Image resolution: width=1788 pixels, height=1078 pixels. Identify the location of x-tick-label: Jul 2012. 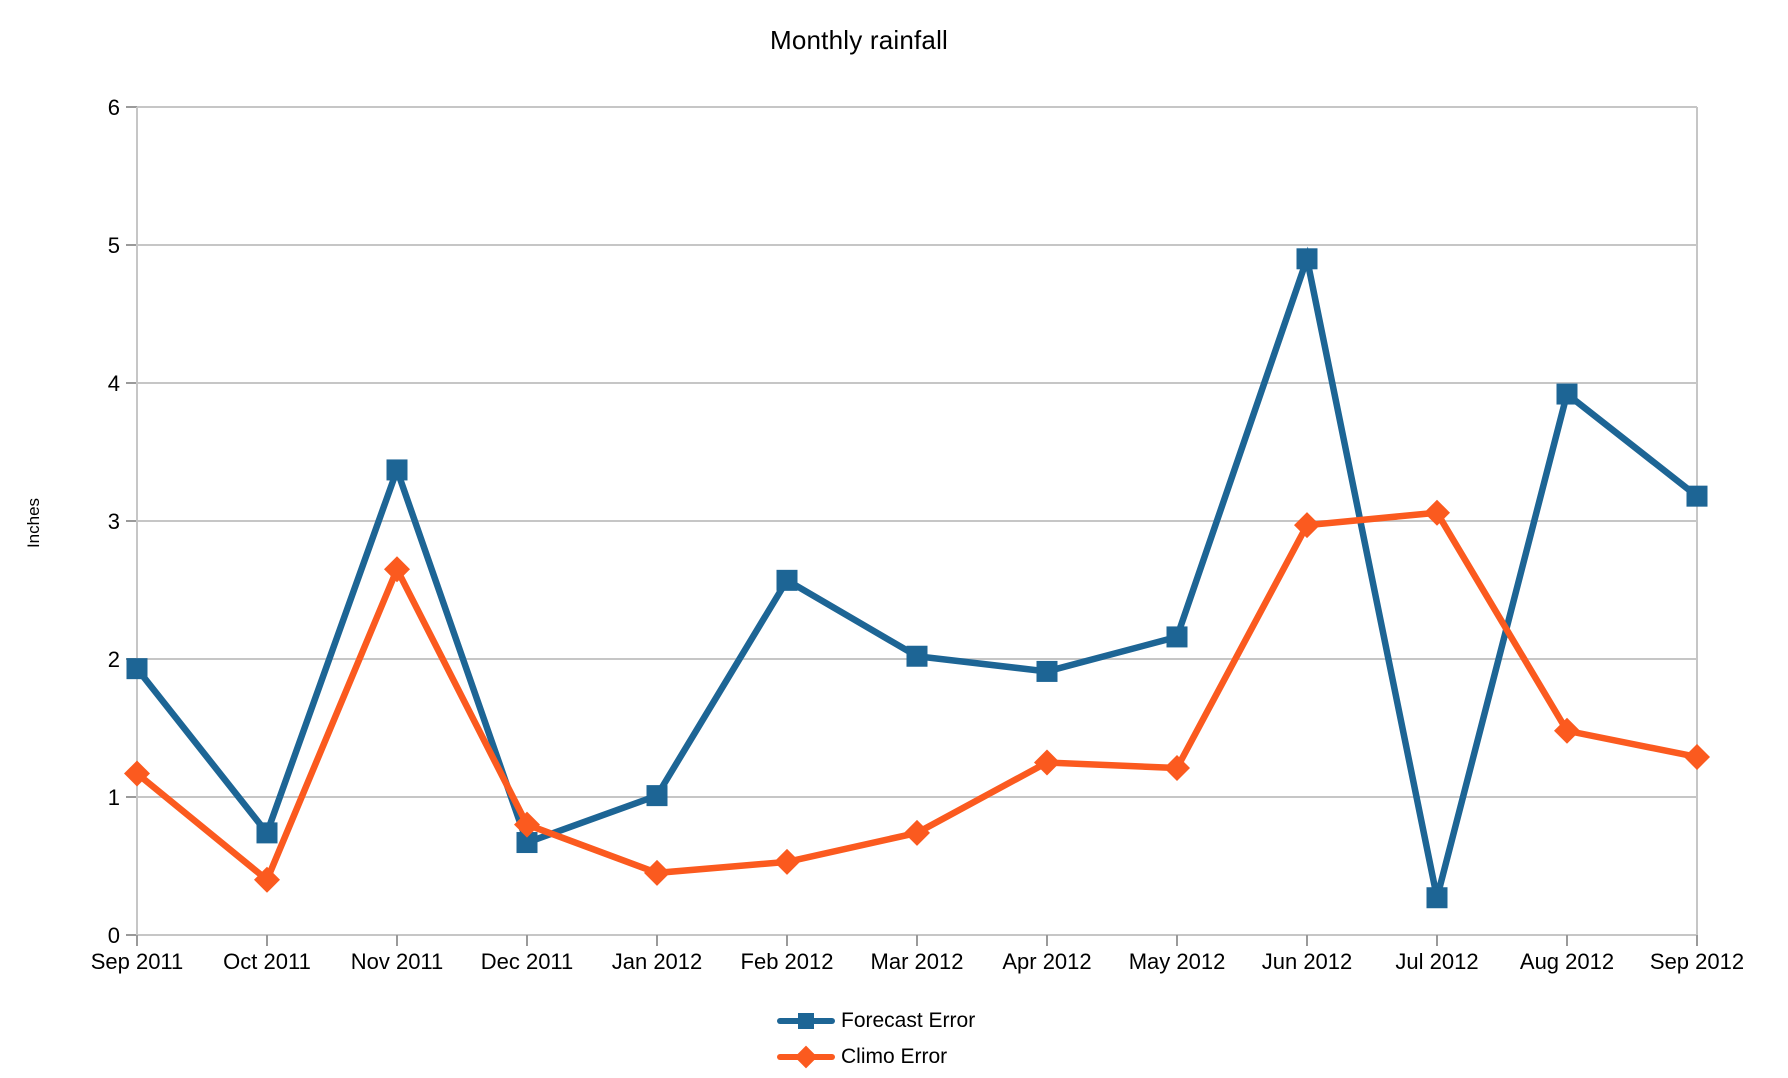
(1436, 961).